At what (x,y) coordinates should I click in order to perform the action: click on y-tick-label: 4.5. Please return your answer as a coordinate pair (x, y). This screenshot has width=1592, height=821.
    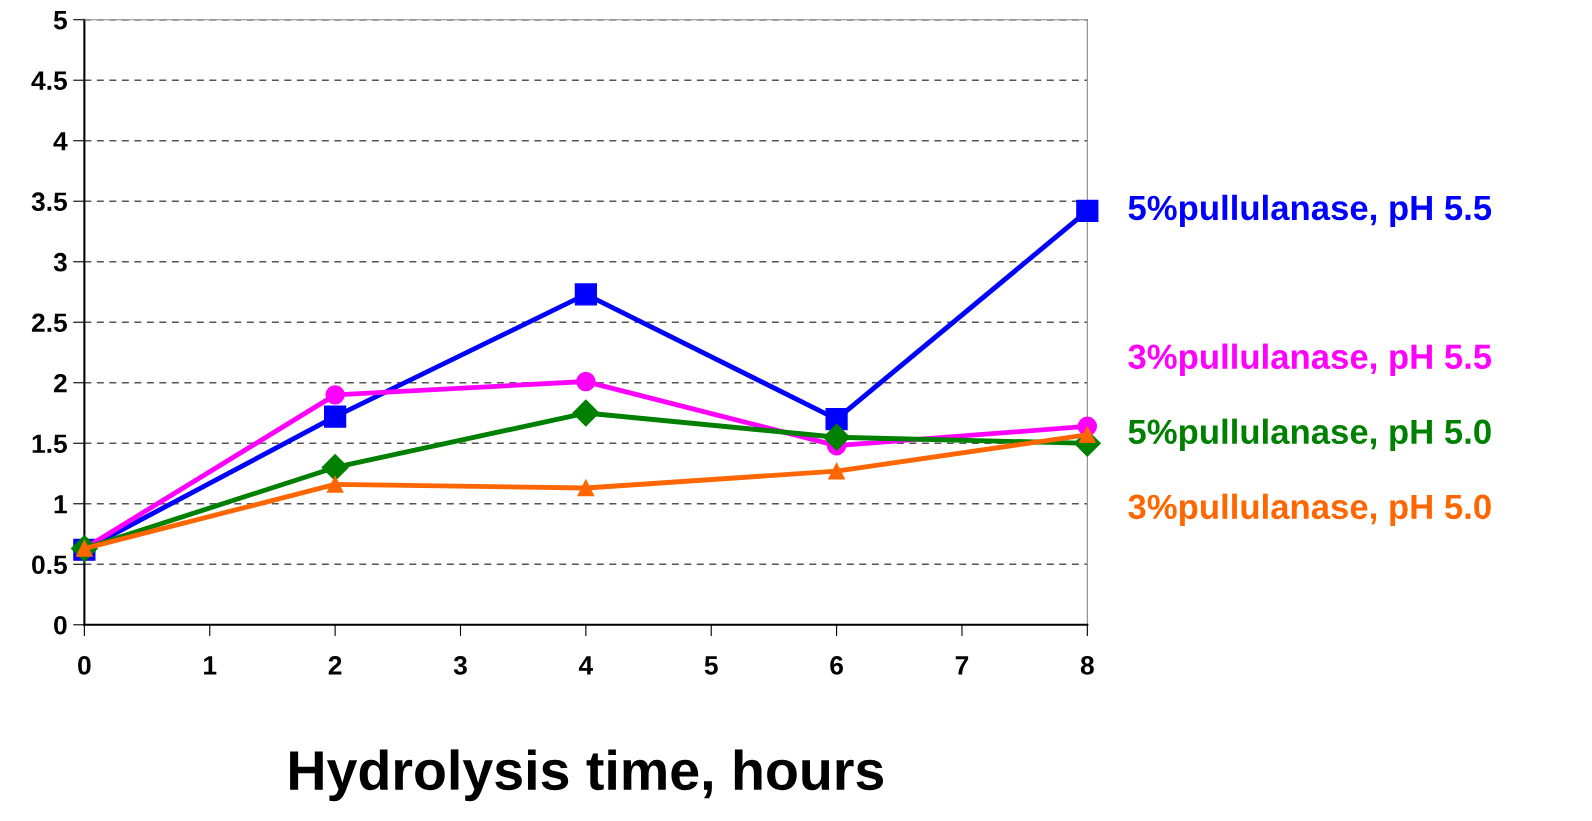
    Looking at the image, I should click on (49, 81).